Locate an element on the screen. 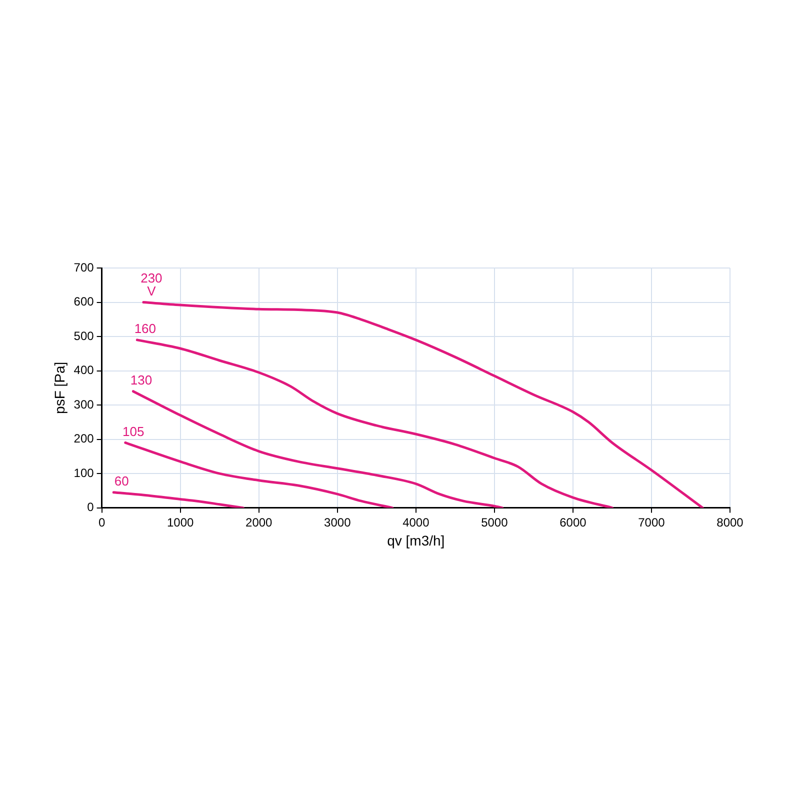 The height and width of the screenshot is (800, 800). series-label: 60 is located at coordinates (121, 480).